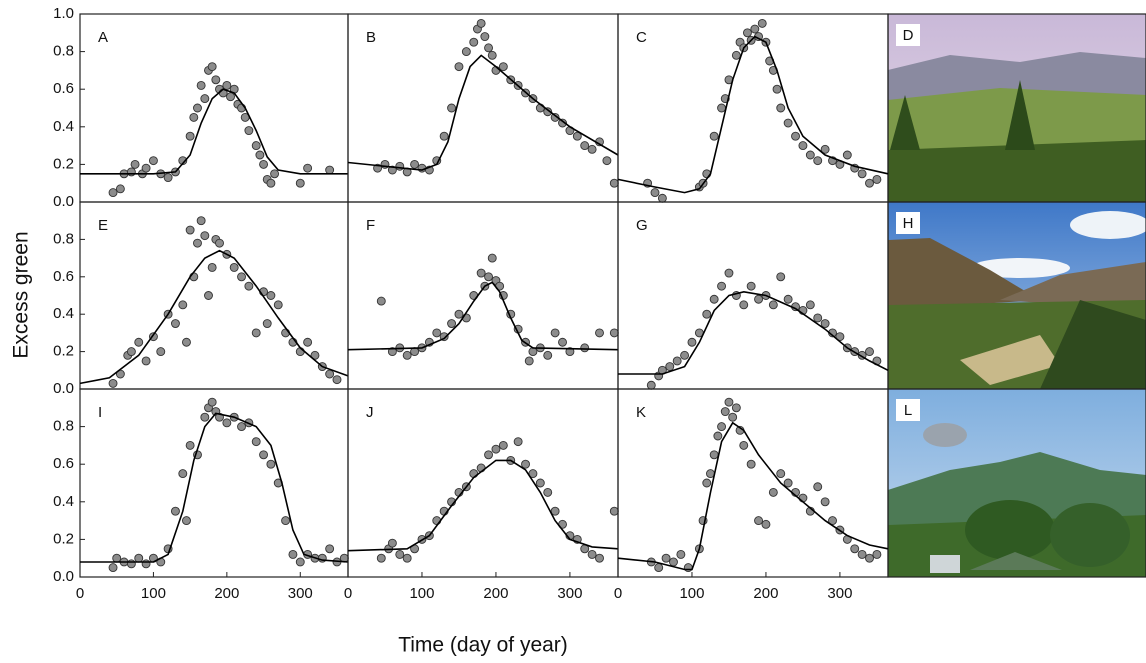 The image size is (1146, 663). I want to click on panel-label: K, so click(641, 412).